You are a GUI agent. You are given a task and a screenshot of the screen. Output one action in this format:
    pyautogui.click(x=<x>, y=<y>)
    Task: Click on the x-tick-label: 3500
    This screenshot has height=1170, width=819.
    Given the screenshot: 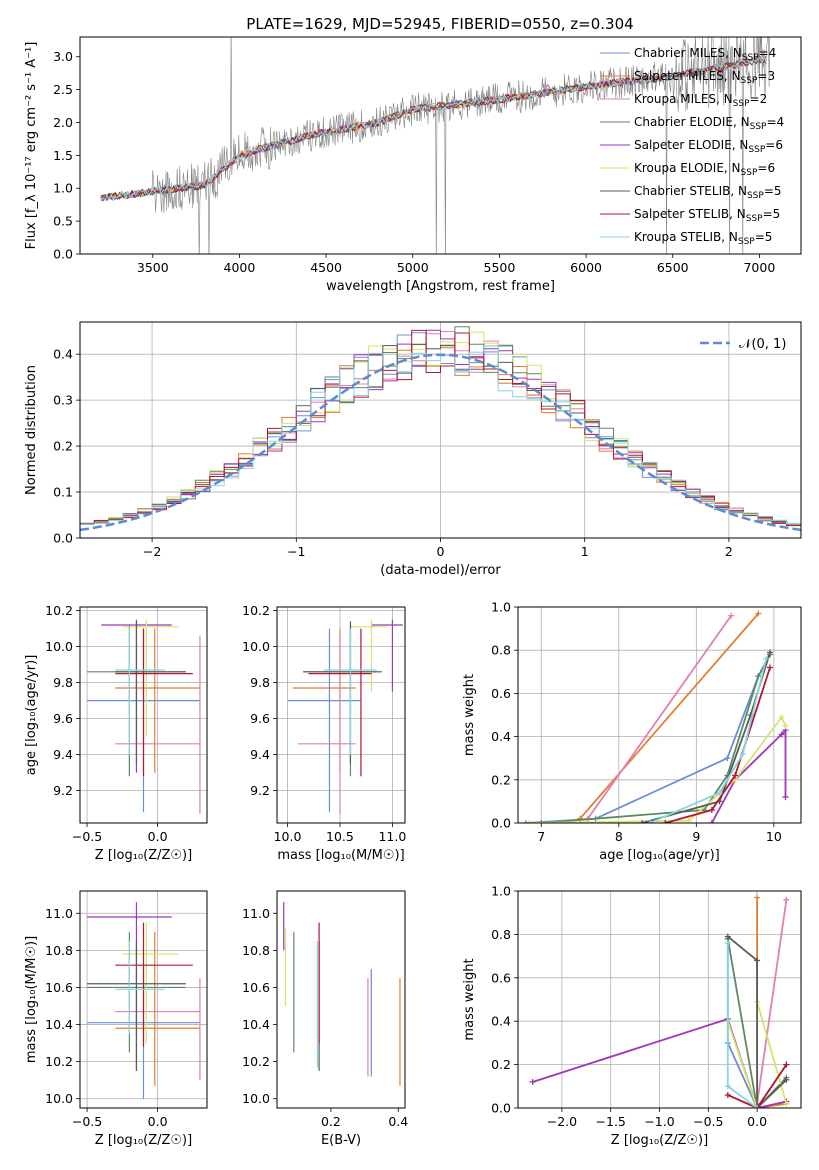 What is the action you would take?
    pyautogui.click(x=153, y=267)
    